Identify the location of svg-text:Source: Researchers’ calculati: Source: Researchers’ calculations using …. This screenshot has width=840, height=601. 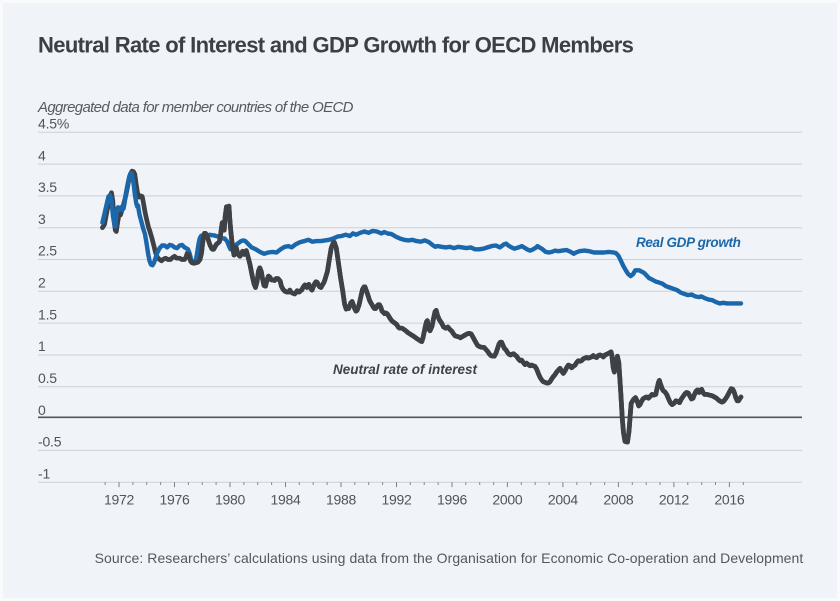
(449, 558).